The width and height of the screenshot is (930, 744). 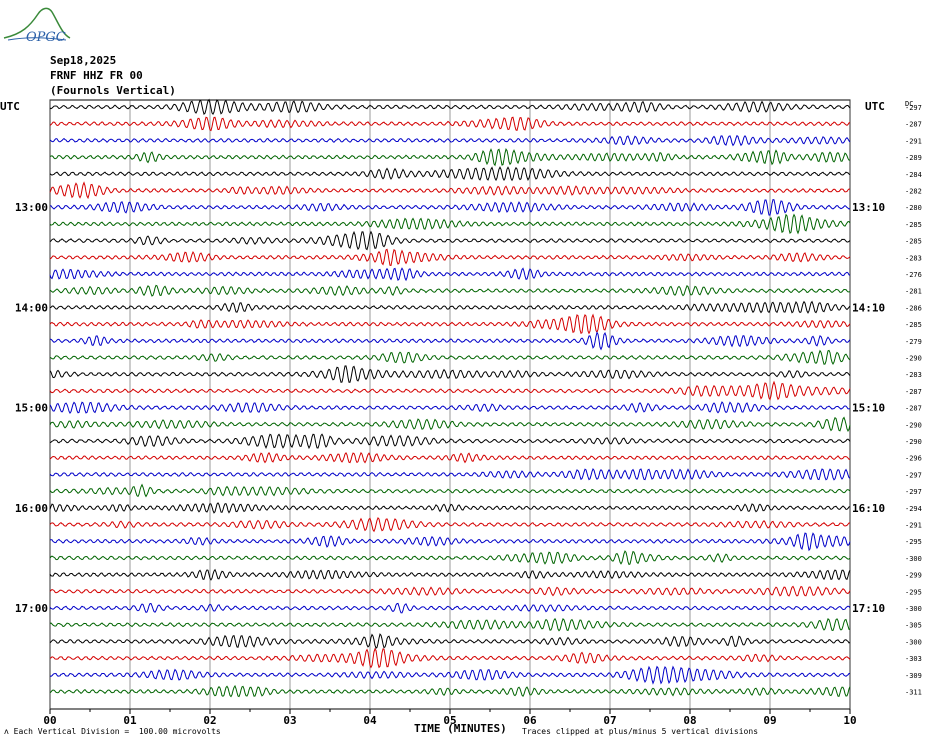 What do you see at coordinates (913, 308) in the screenshot?
I see `dc-offset-label: -286` at bounding box center [913, 308].